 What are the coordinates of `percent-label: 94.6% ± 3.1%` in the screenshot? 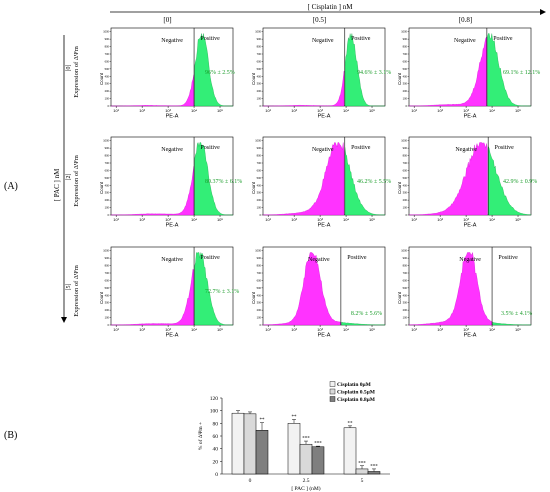 It's located at (374, 73).